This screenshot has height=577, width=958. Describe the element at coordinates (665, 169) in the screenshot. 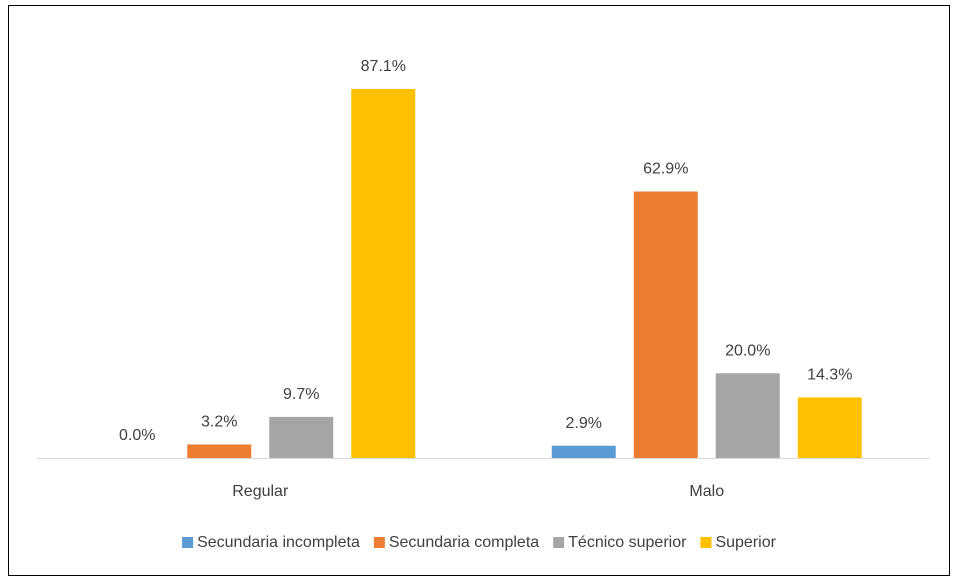

I see `data-label: 62.9%` at that location.